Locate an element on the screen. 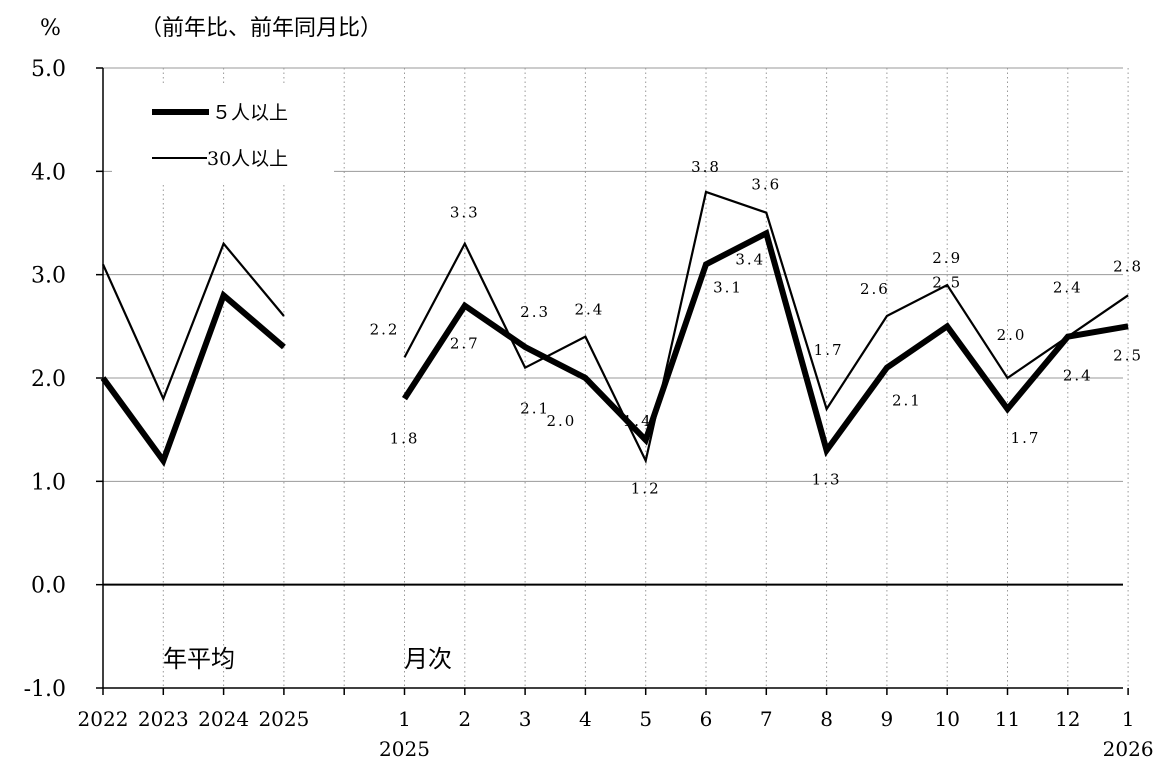 This screenshot has width=1154, height=765. data-label-5plus: 2.7 is located at coordinates (465, 344).